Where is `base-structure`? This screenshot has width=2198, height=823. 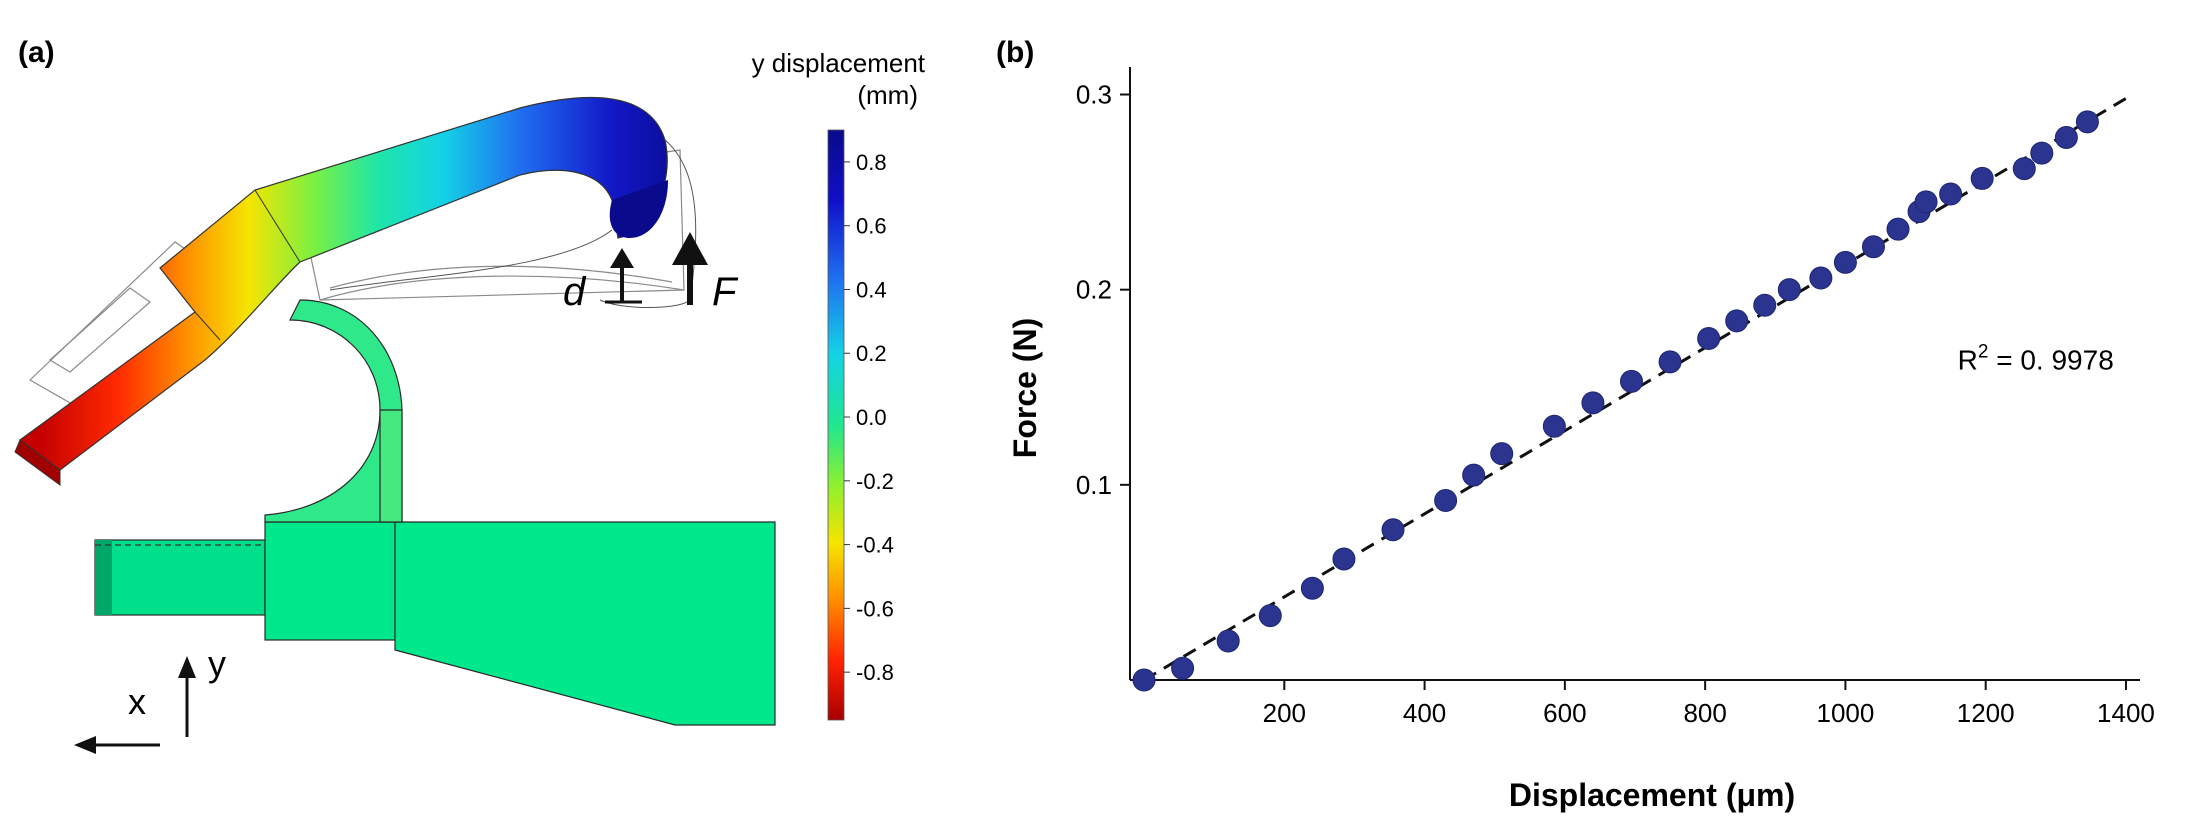
base-structure is located at coordinates (435, 623).